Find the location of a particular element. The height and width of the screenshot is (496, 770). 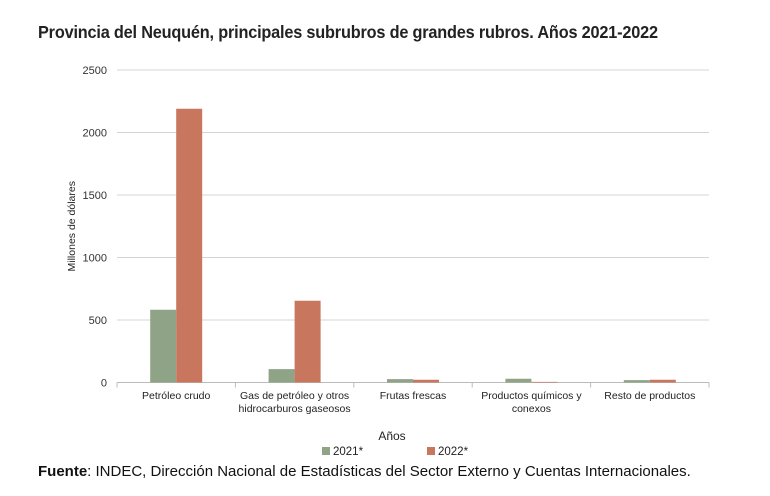

x-axis-label: Años is located at coordinates (391, 436).